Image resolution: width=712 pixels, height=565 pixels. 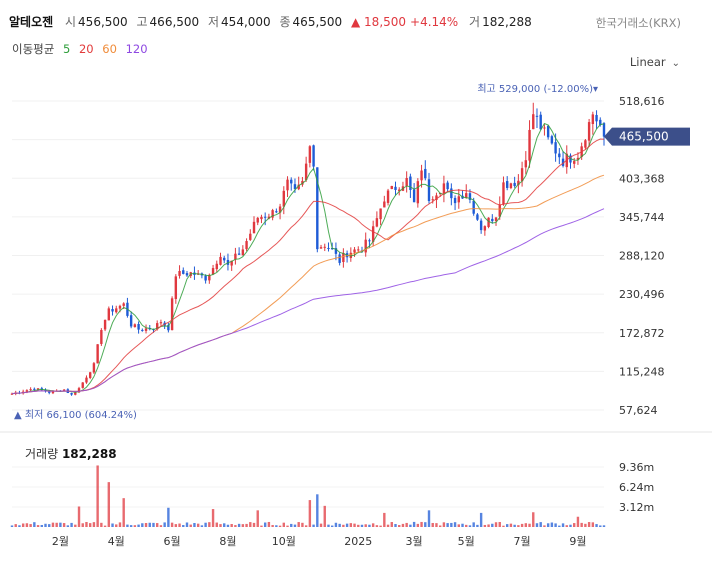 I want to click on y-tick-label: 230,496, so click(x=642, y=294).